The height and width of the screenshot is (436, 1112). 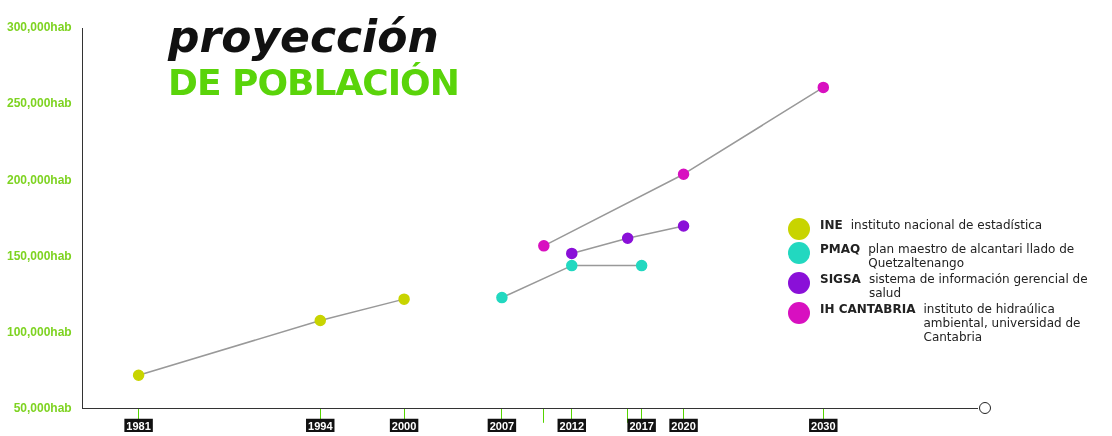 I want to click on y-tick-label: 150,000hab, so click(x=39, y=255).